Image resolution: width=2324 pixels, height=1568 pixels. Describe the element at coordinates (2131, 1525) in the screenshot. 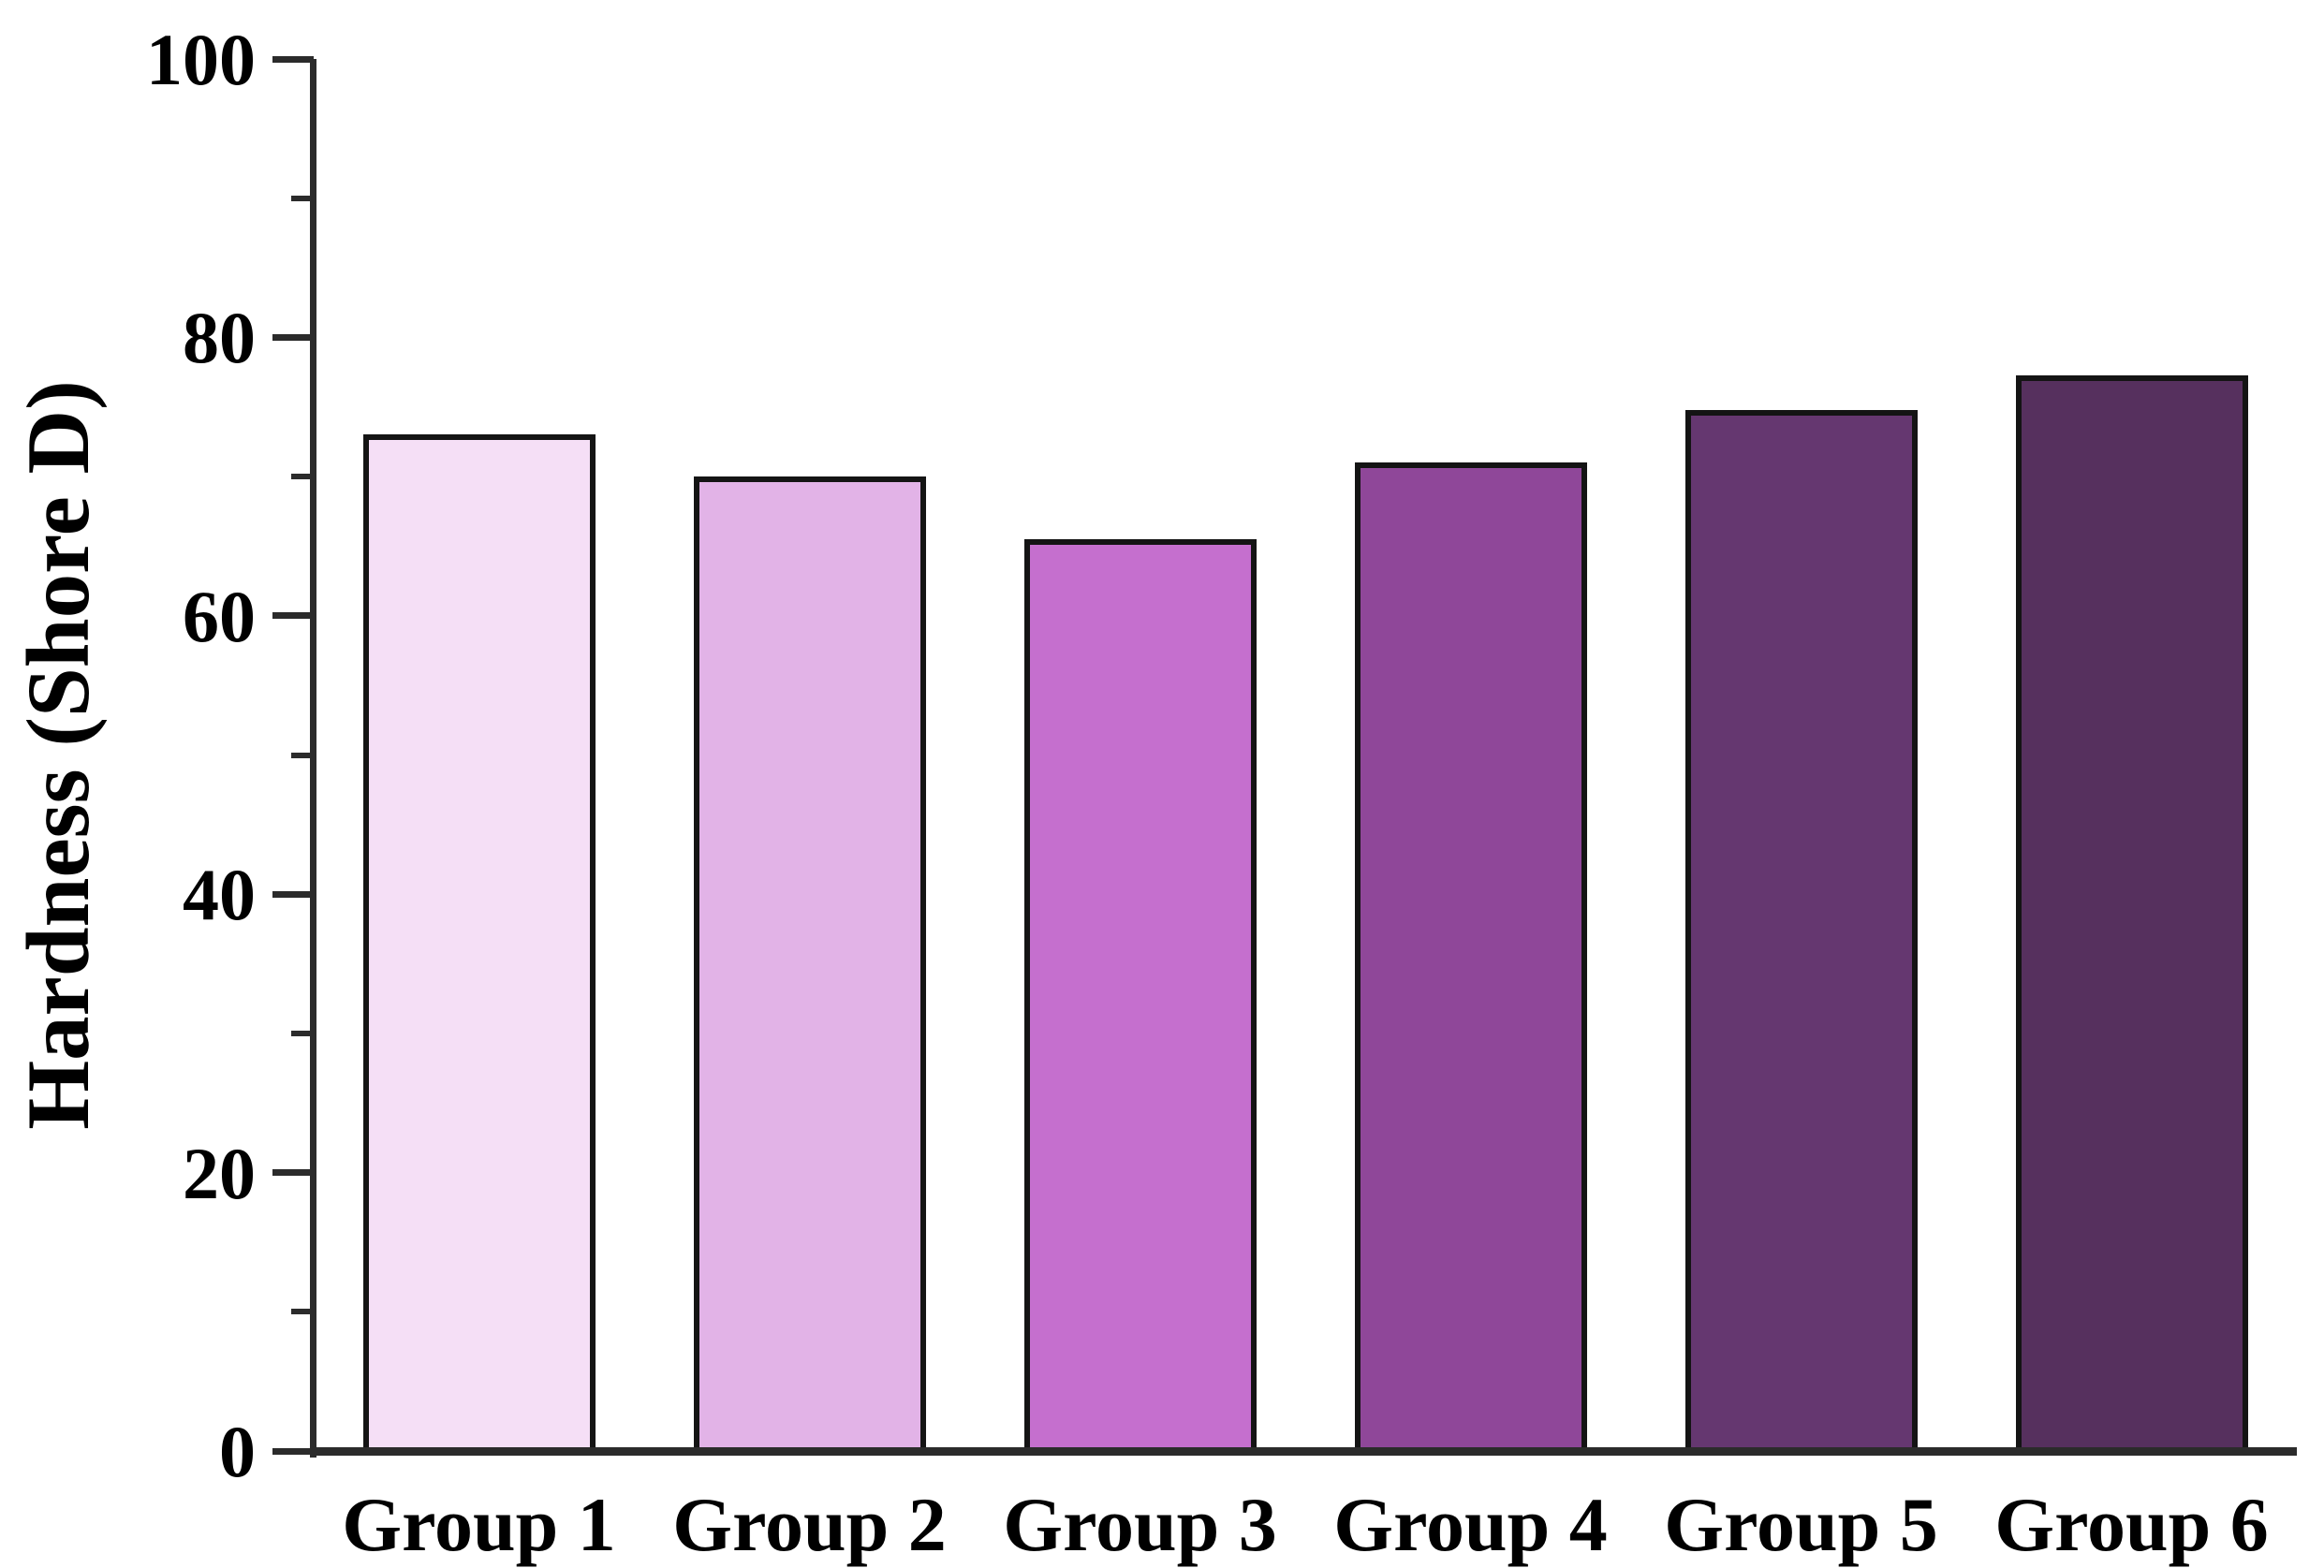

I see `x-category-label-6: Group 6` at that location.